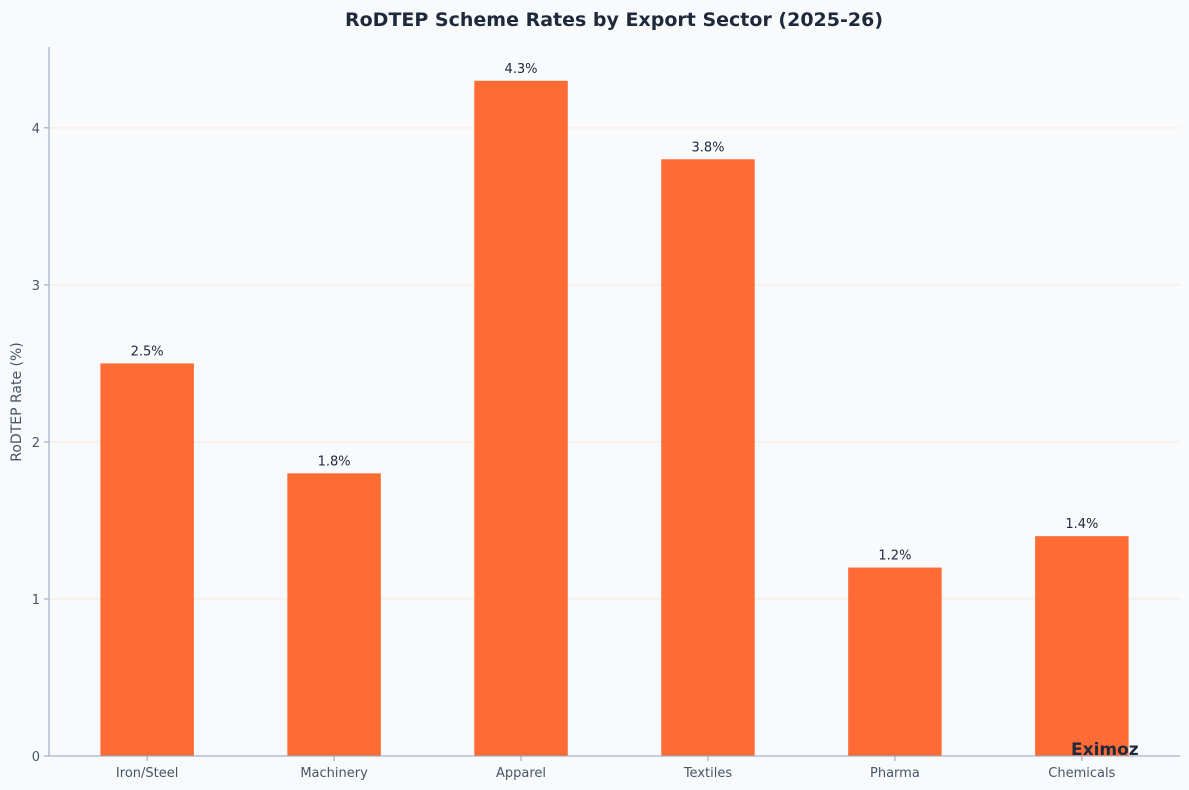 This screenshot has height=790, width=1189. I want to click on x-tick-label: Textiles, so click(708, 773).